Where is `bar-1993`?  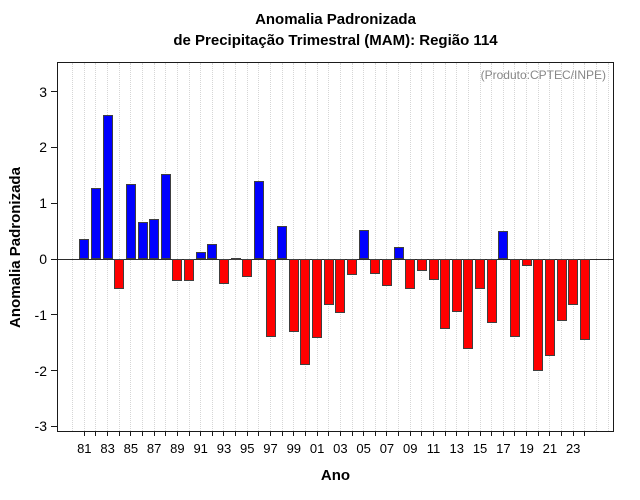 bar-1993 is located at coordinates (223, 271).